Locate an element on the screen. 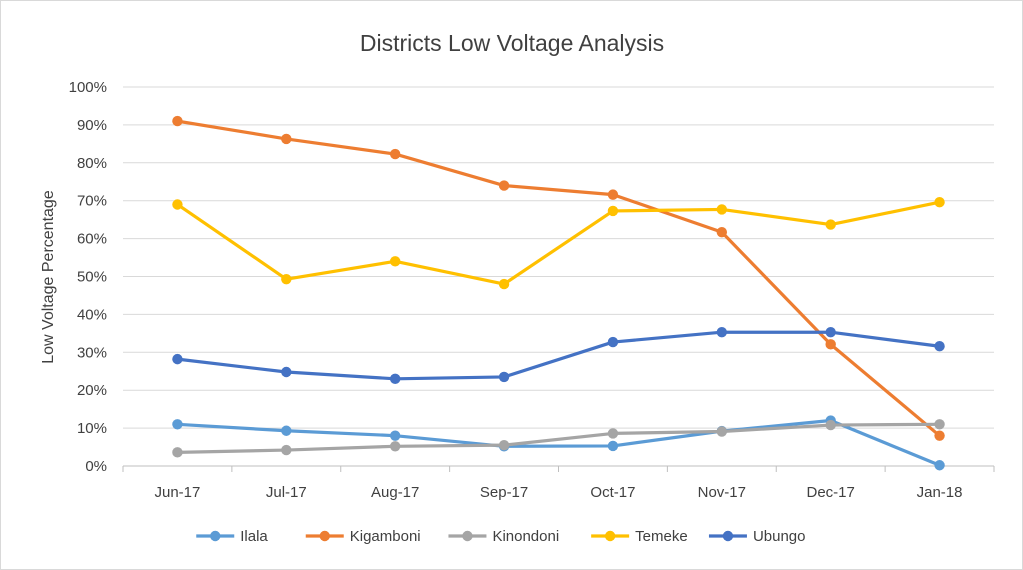  x-tick-label: Nov-17 is located at coordinates (722, 492).